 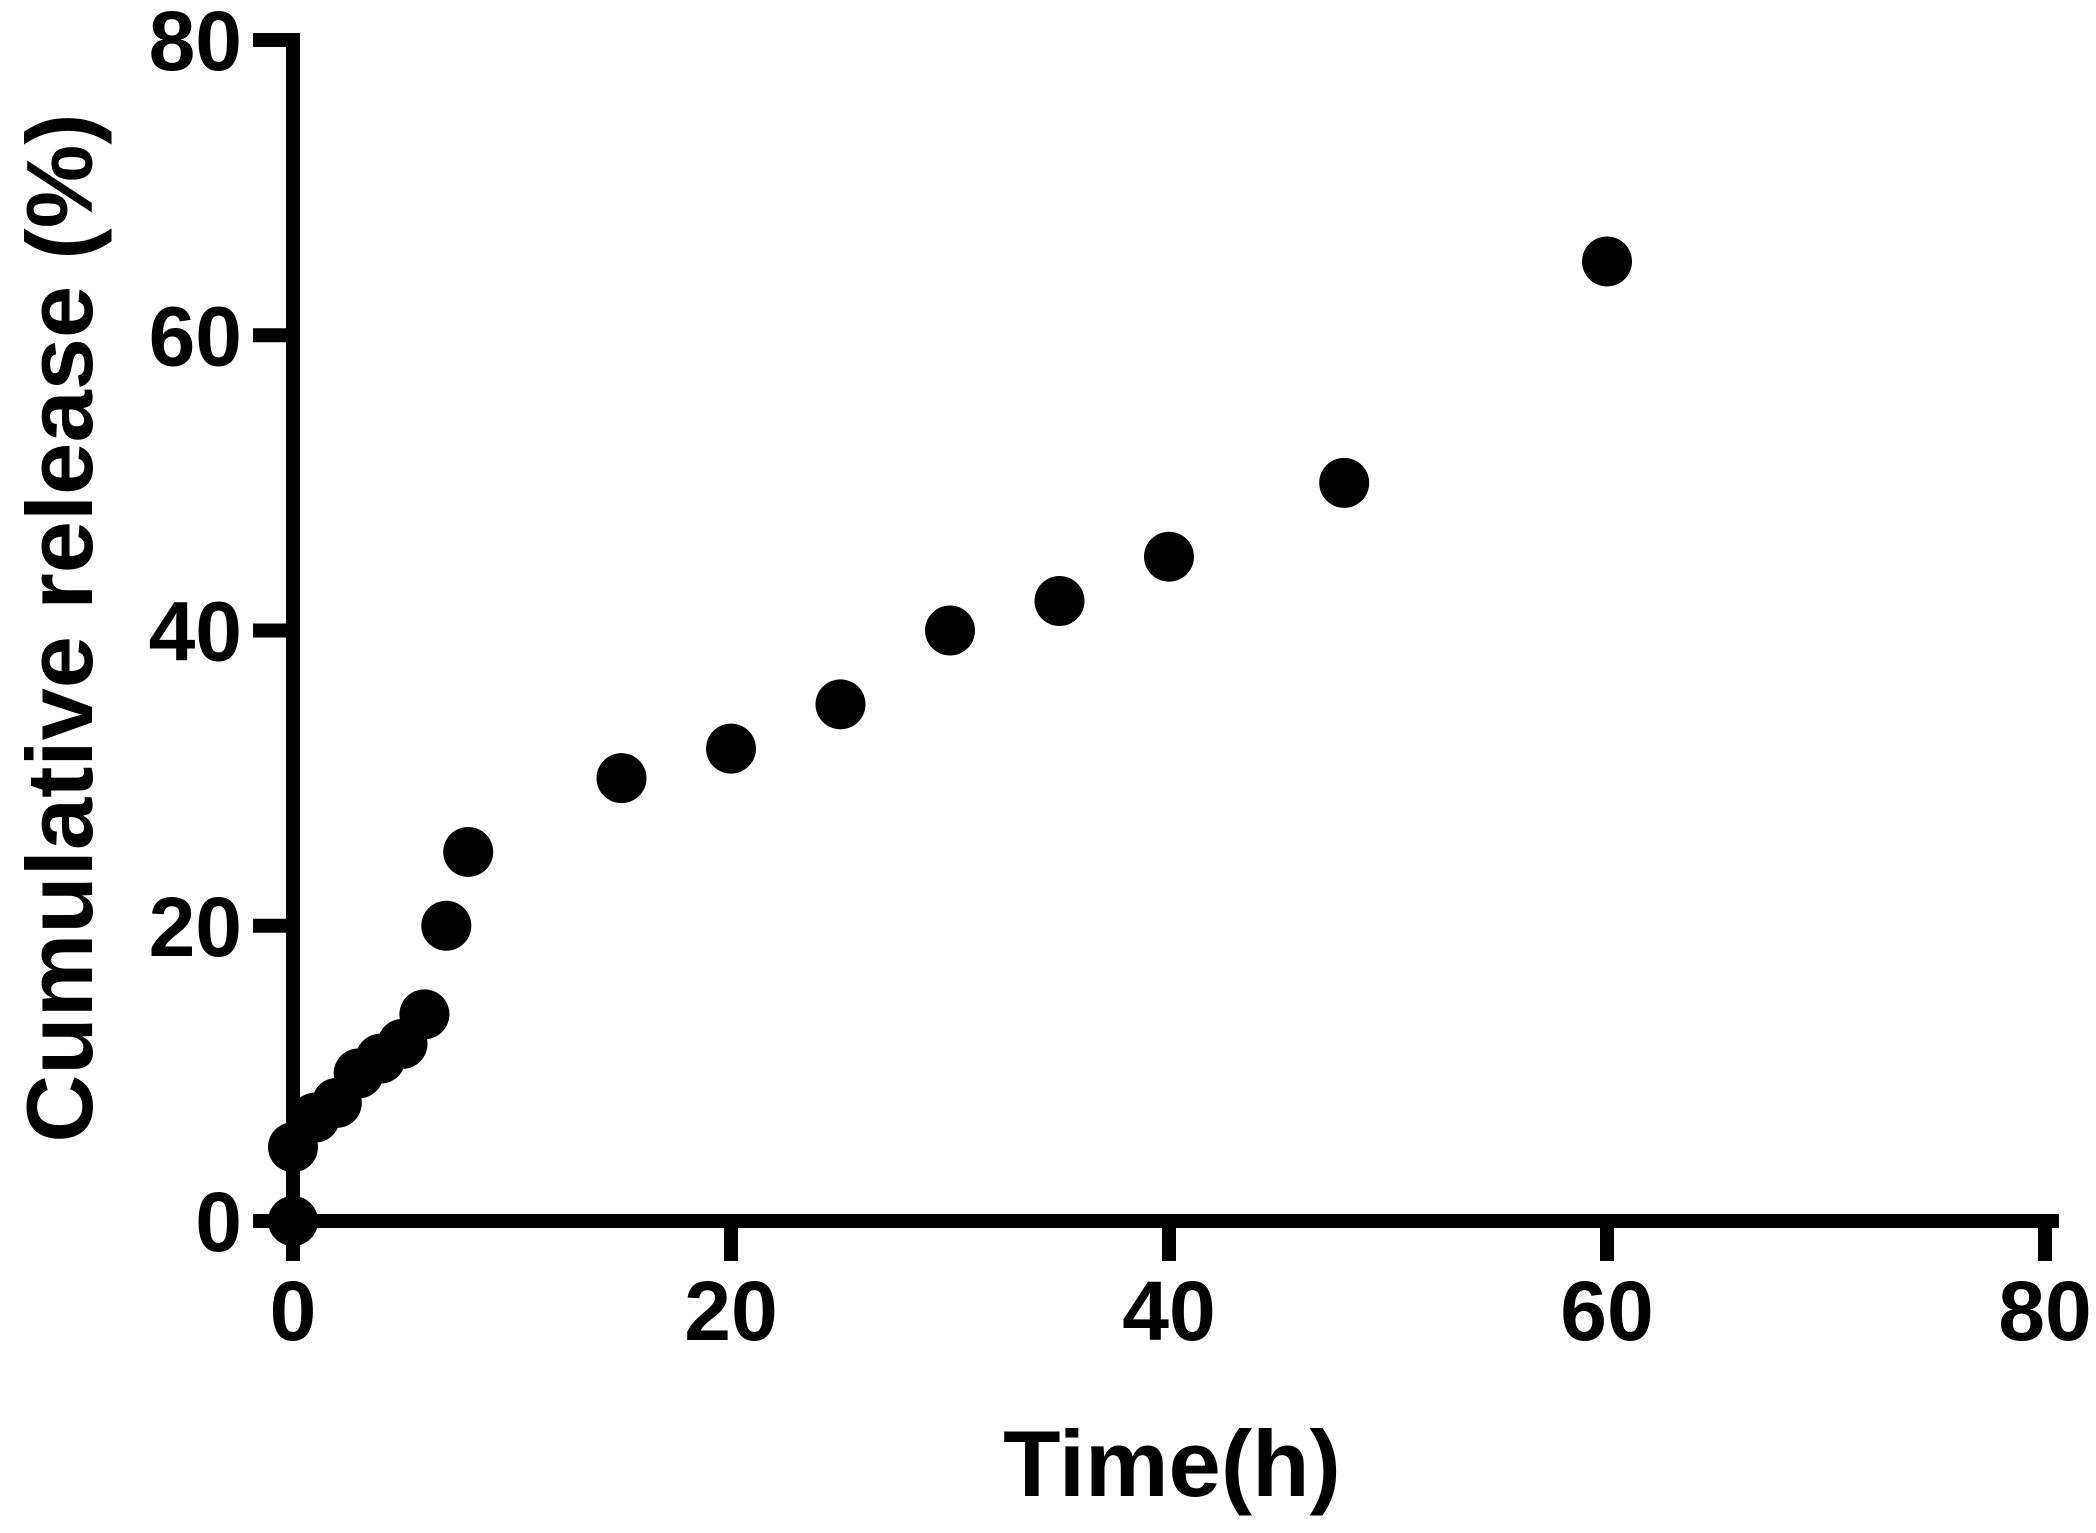 I want to click on y-tick-label-2: 40, so click(x=195, y=632).